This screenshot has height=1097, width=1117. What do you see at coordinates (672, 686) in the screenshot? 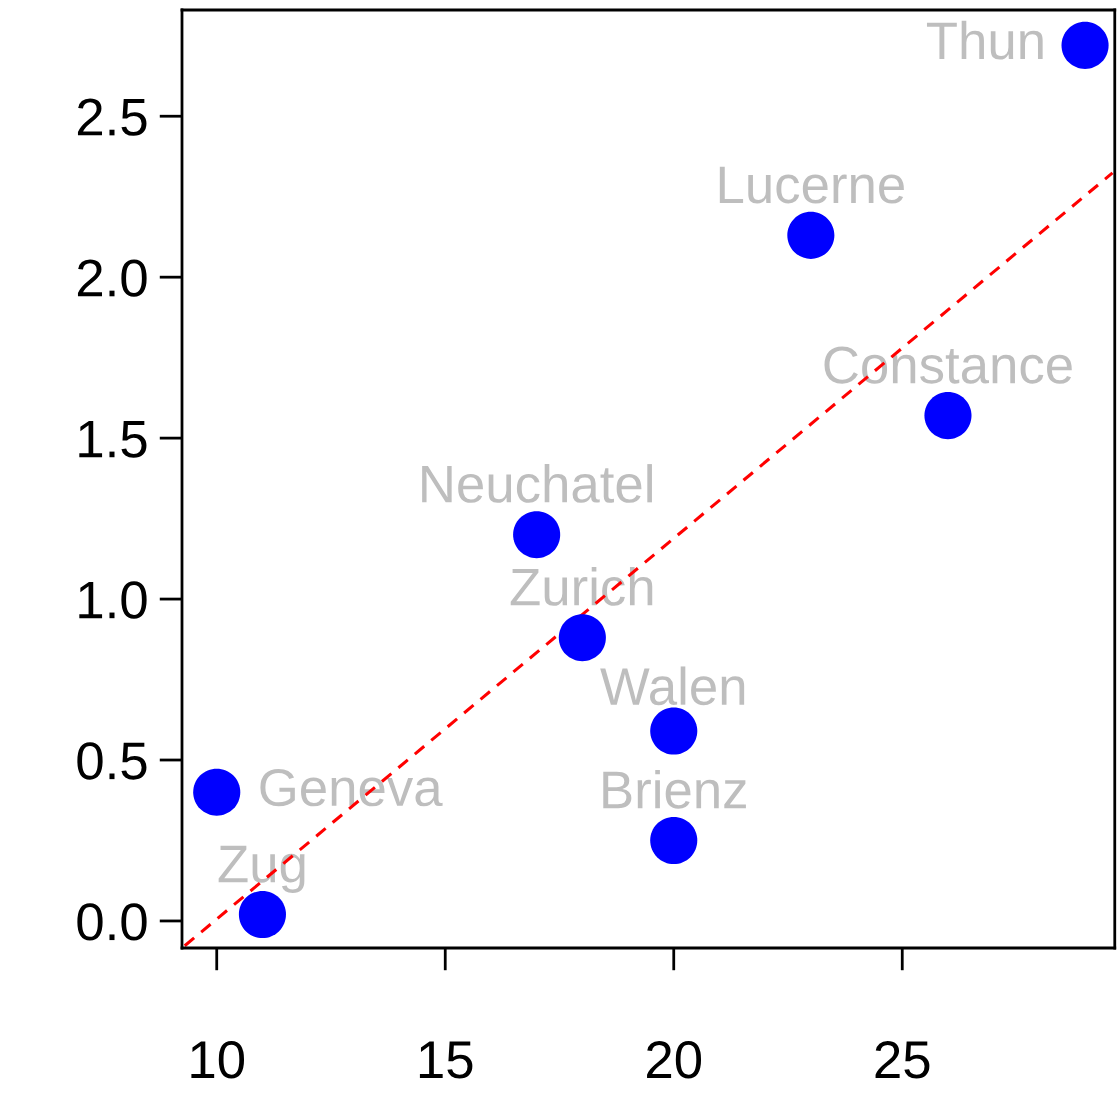
I see `series-label: Walen` at bounding box center [672, 686].